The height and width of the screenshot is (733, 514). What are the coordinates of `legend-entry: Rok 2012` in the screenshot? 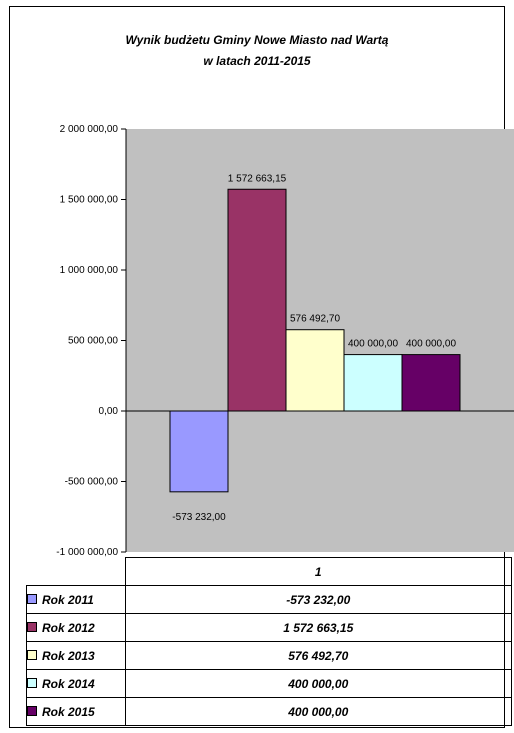 It's located at (76, 627).